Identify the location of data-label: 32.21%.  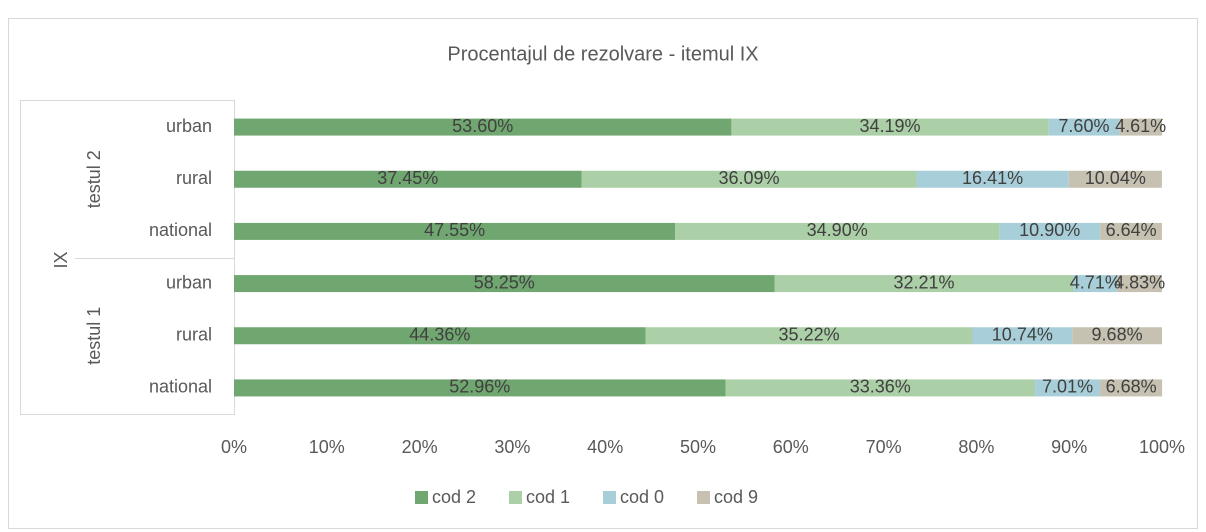
(923, 282).